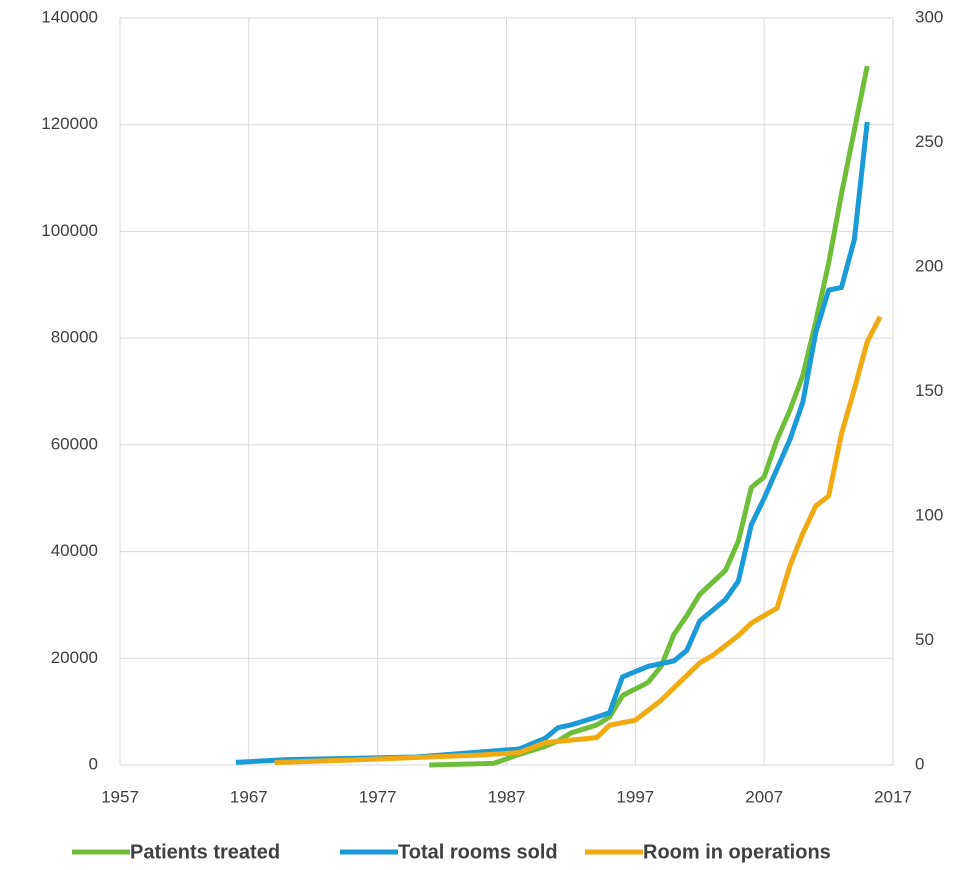 This screenshot has width=971, height=870. Describe the element at coordinates (929, 514) in the screenshot. I see `y2-tick-label: 100` at that location.